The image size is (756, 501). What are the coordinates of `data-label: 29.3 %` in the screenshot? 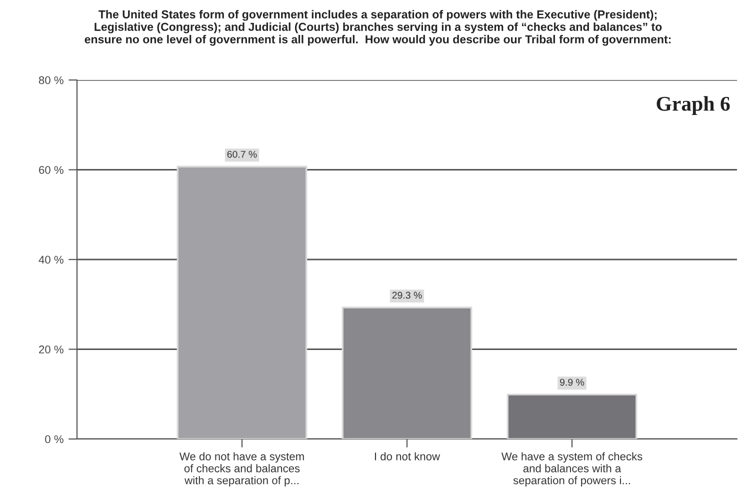 It's located at (407, 295).